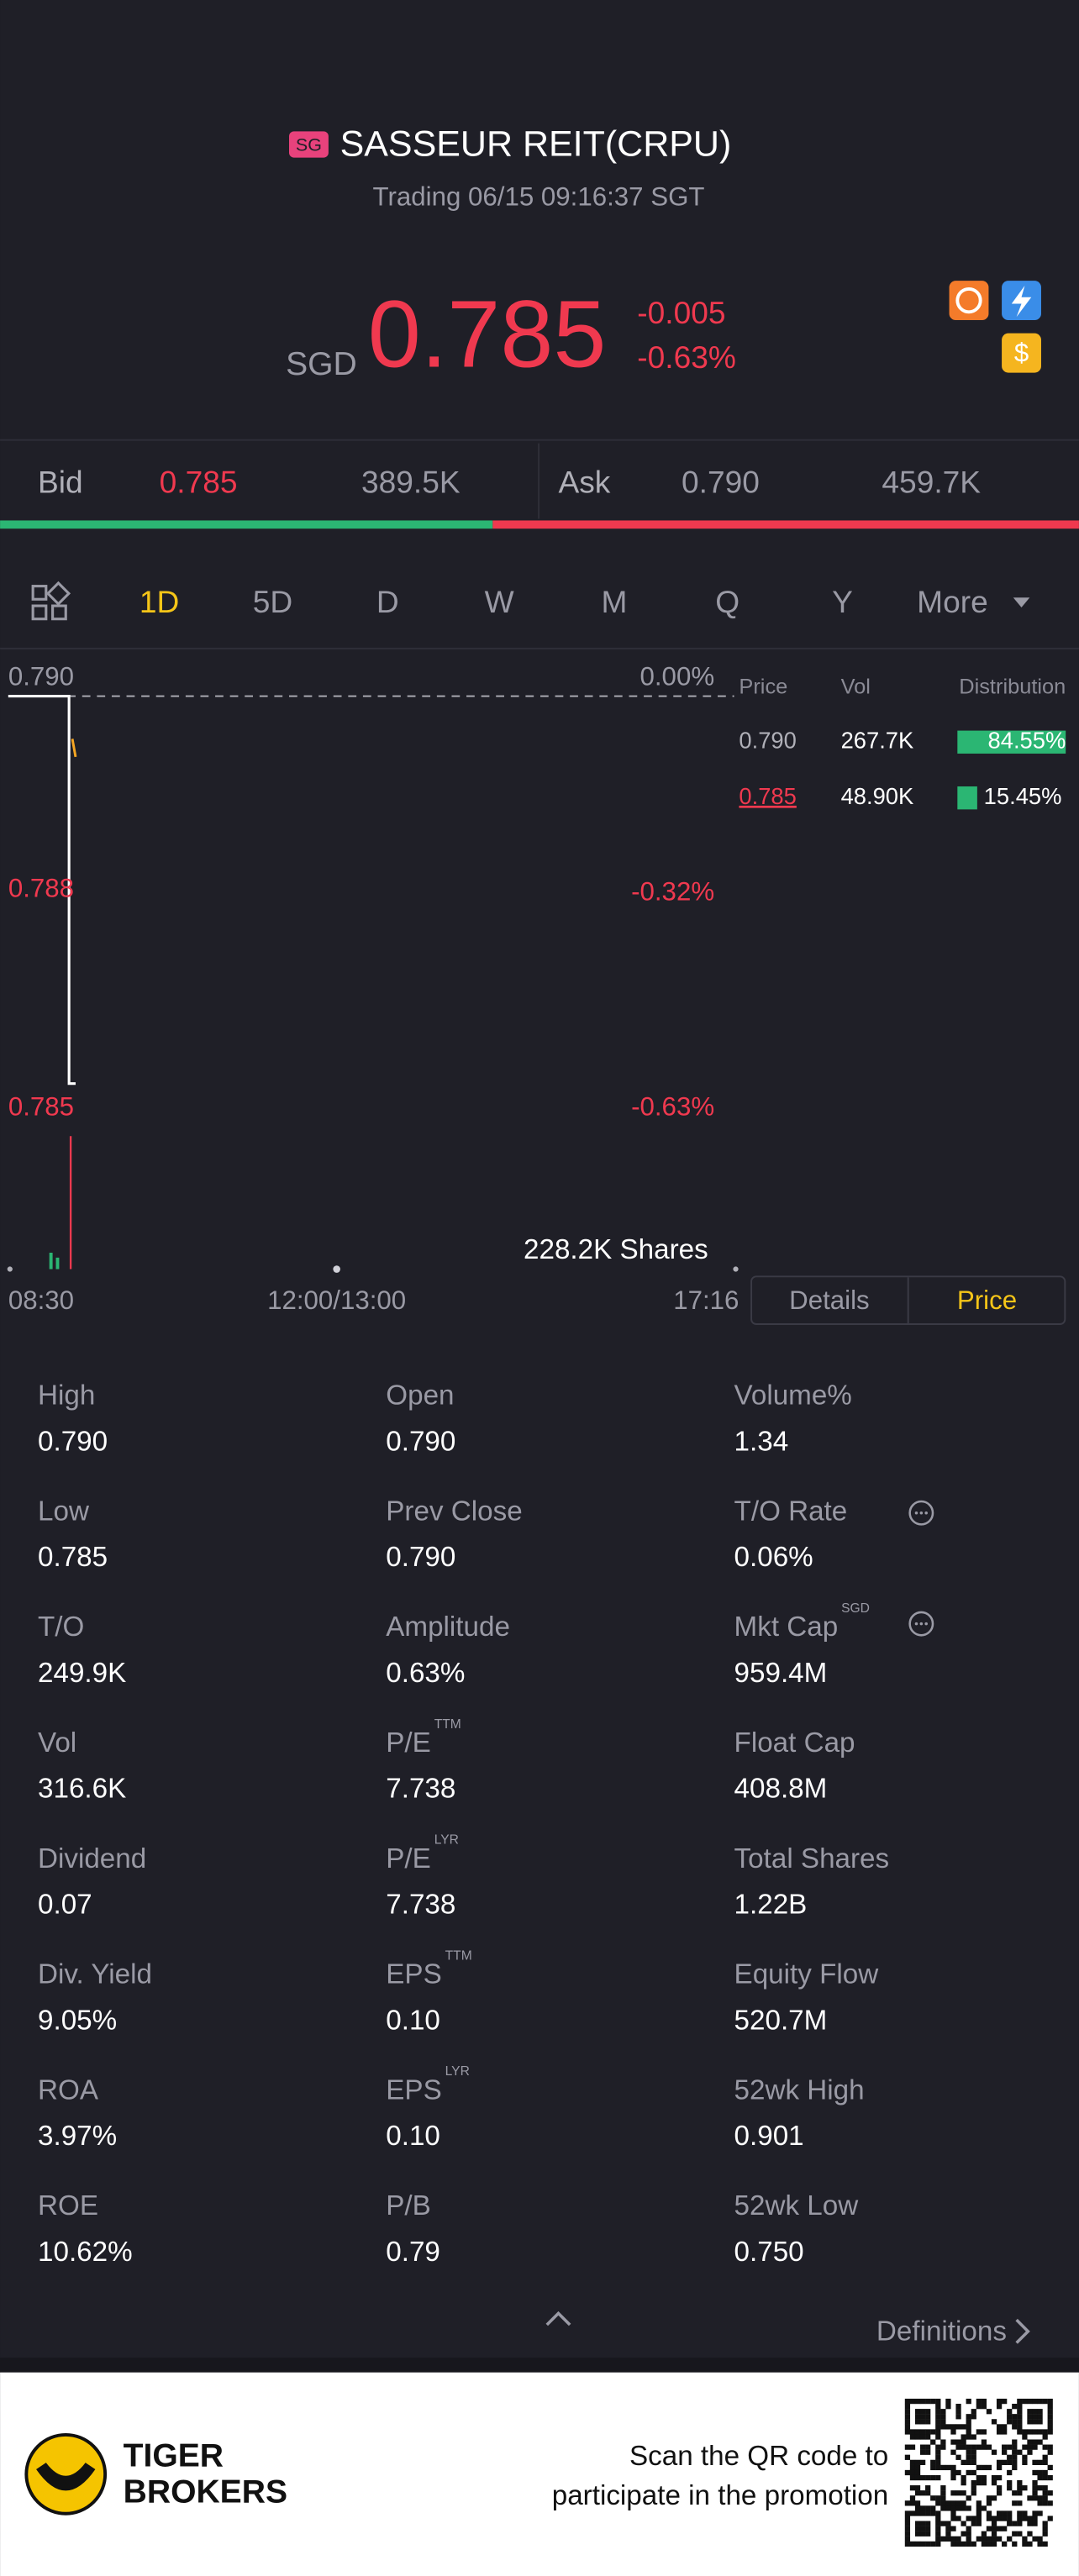  Describe the element at coordinates (941, 2331) in the screenshot. I see `definitions-link: Definitions` at that location.